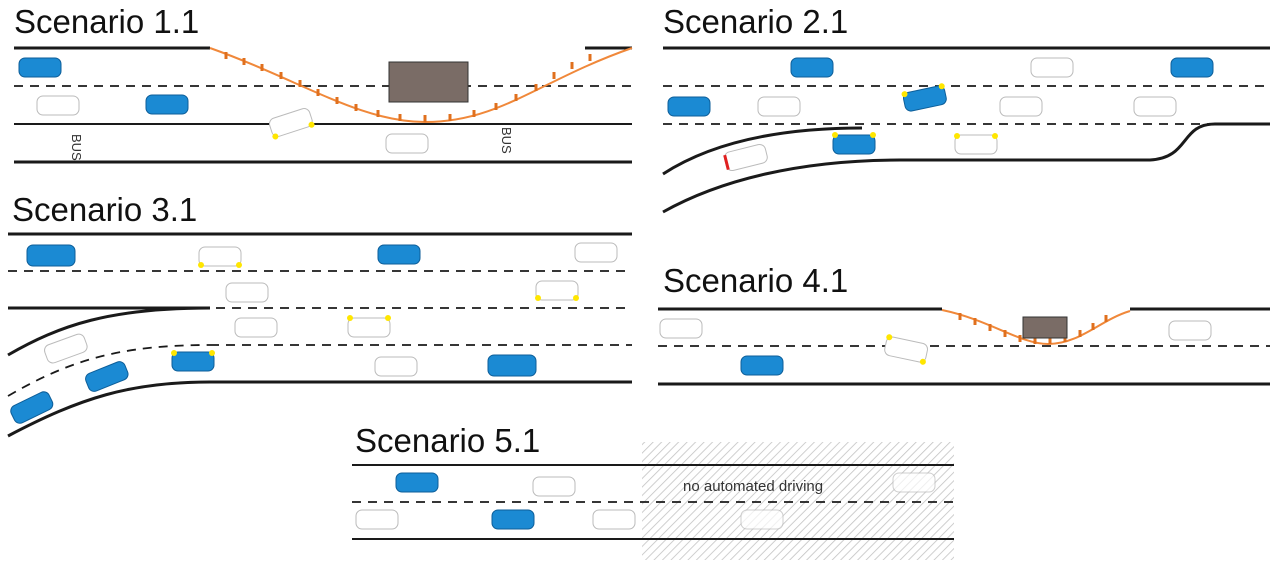 Image resolution: width=1271 pixels, height=562 pixels. I want to click on scenario-4-1-title: Scenario 4.1, so click(755, 280).